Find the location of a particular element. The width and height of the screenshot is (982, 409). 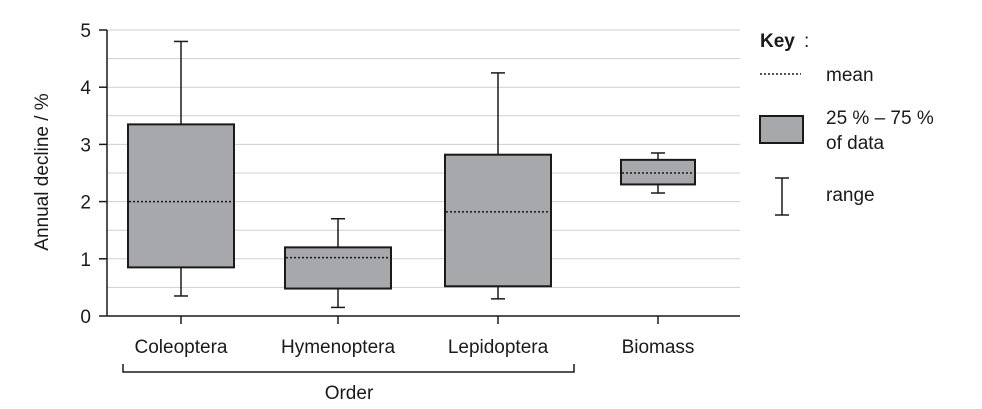

y-tick-label: 1 is located at coordinates (85, 260).